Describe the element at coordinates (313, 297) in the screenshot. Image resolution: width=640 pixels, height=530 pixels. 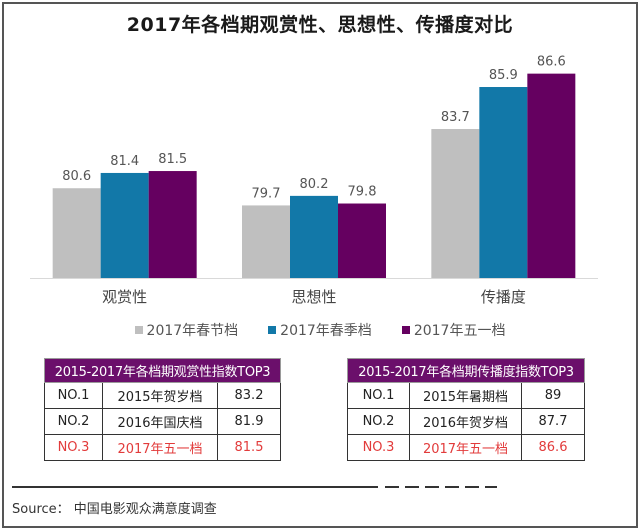
I see `x-tick-label: 思想性` at that location.